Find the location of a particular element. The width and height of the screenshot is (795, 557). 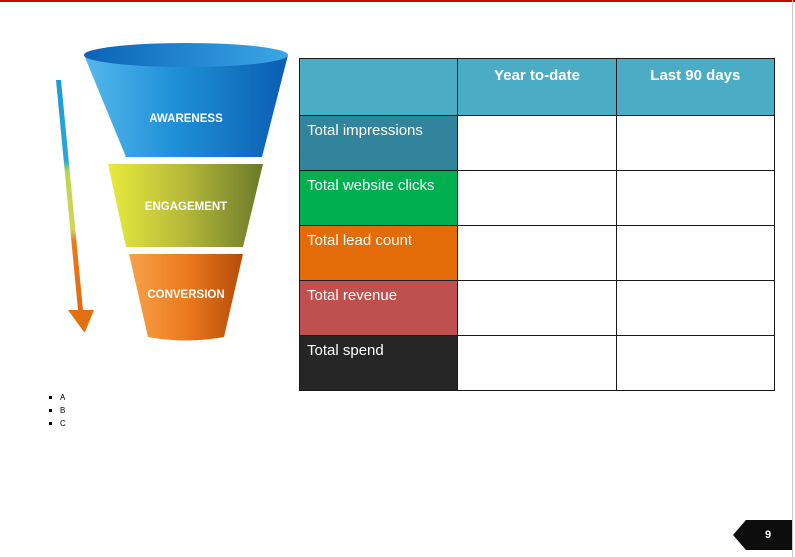

row-label-total-impressions: Total impressions is located at coordinates (378, 143).